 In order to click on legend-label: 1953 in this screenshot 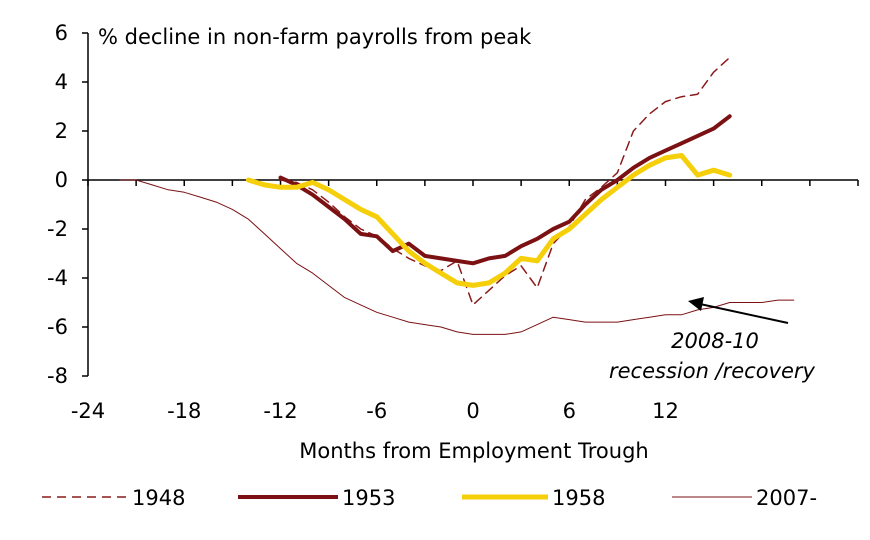, I will do `click(368, 498)`.